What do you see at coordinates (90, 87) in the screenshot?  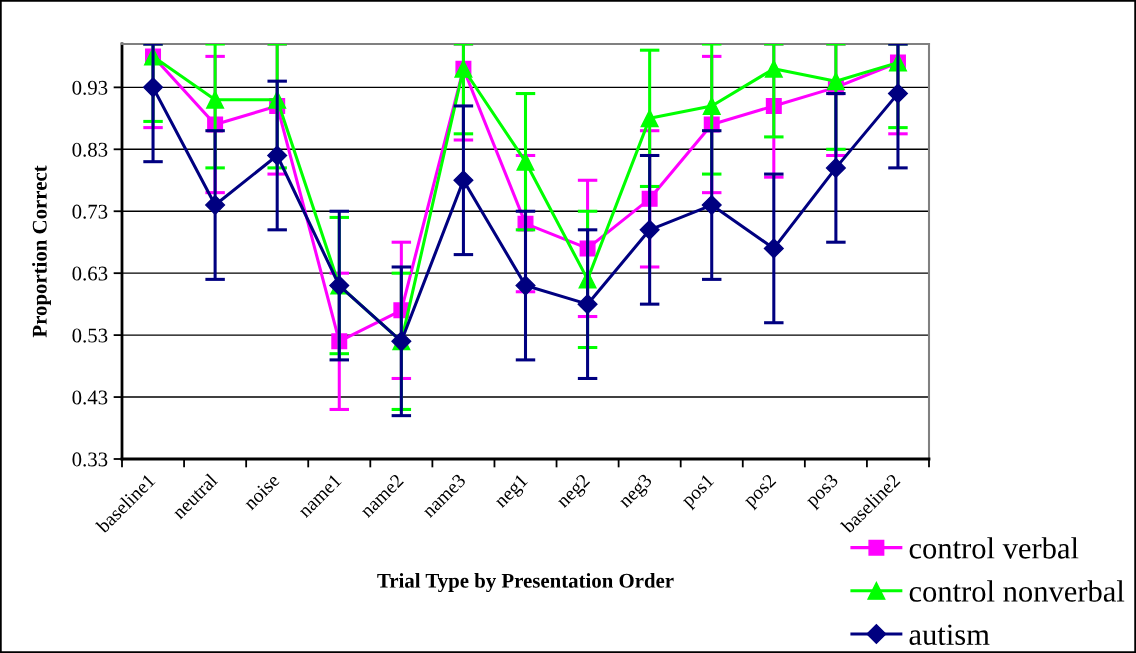 I see `y-tick-label: 0.93` at bounding box center [90, 87].